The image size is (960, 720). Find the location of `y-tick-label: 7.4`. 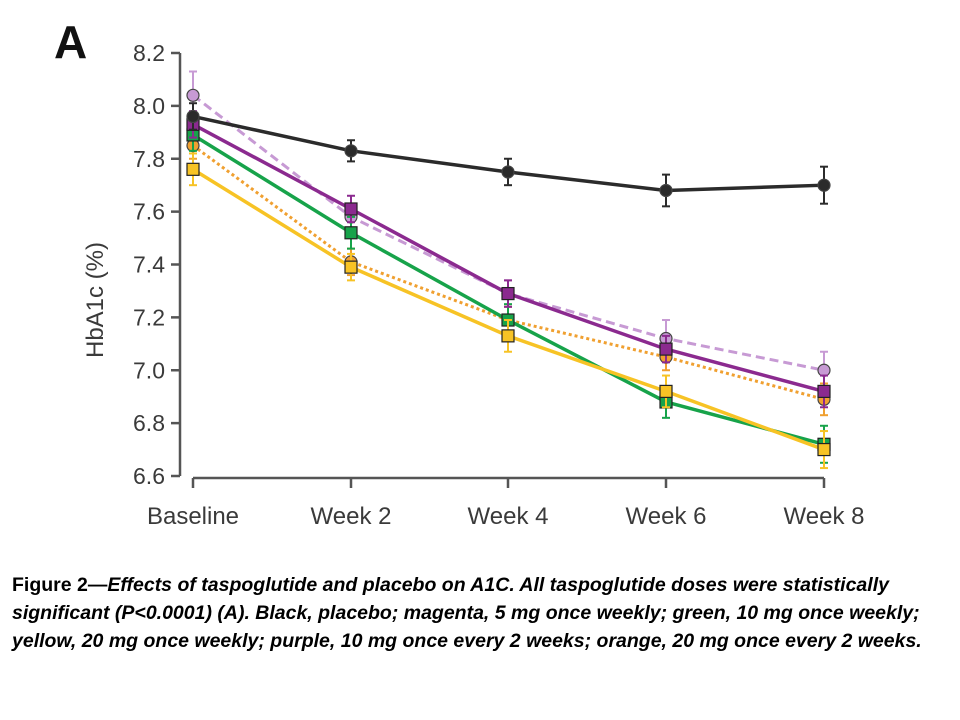

y-tick-label: 7.4 is located at coordinates (149, 265).